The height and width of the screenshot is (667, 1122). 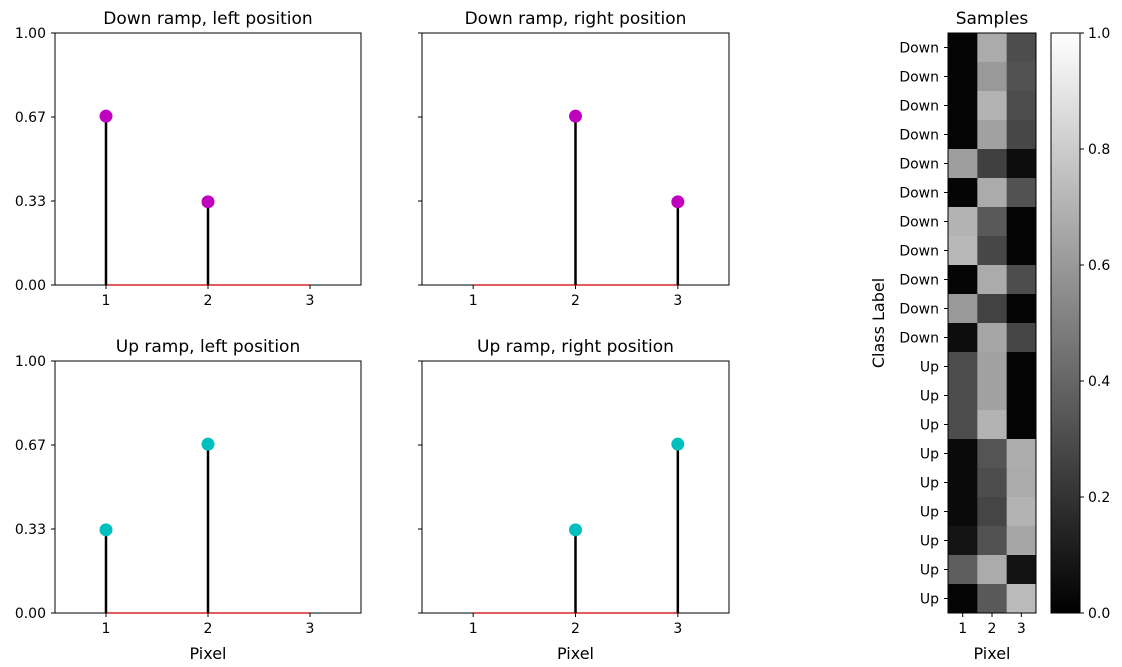 What do you see at coordinates (575, 347) in the screenshot?
I see `panel-title: Up ramp, right position` at bounding box center [575, 347].